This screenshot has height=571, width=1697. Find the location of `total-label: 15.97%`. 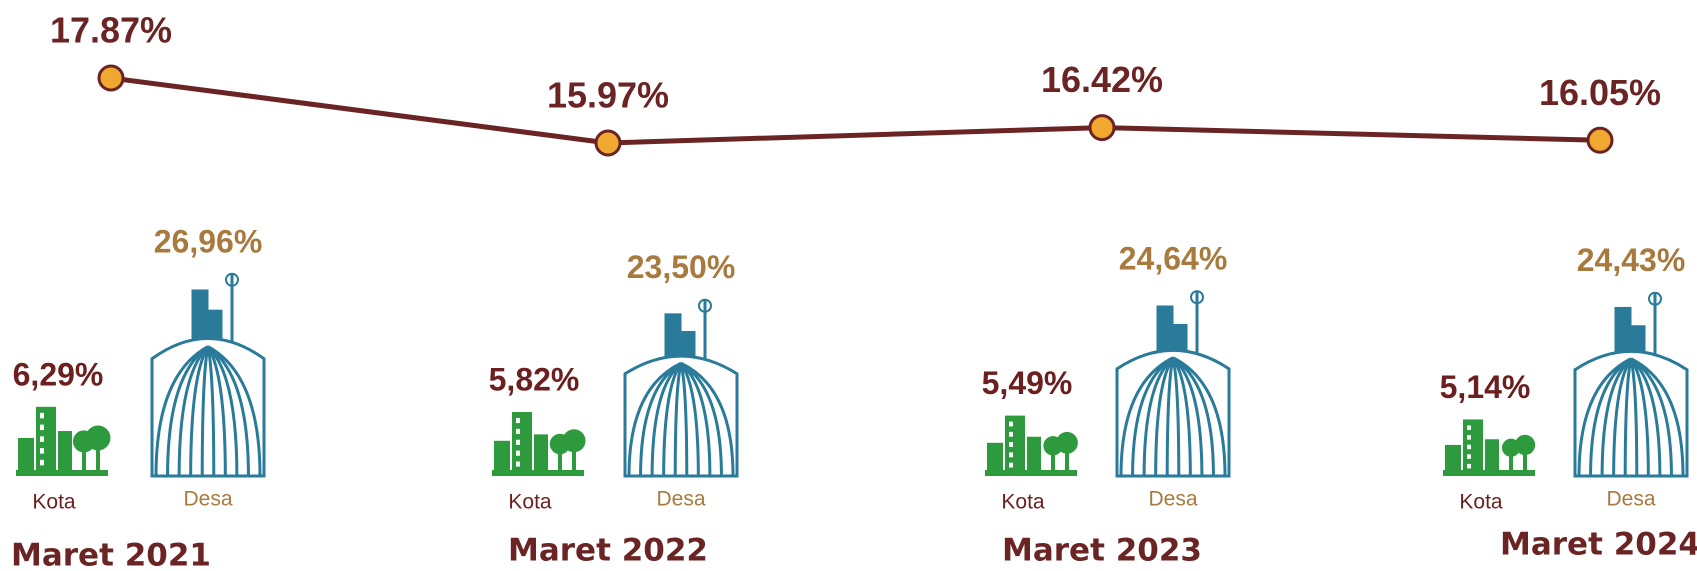

total-label: 15.97% is located at coordinates (608, 95).